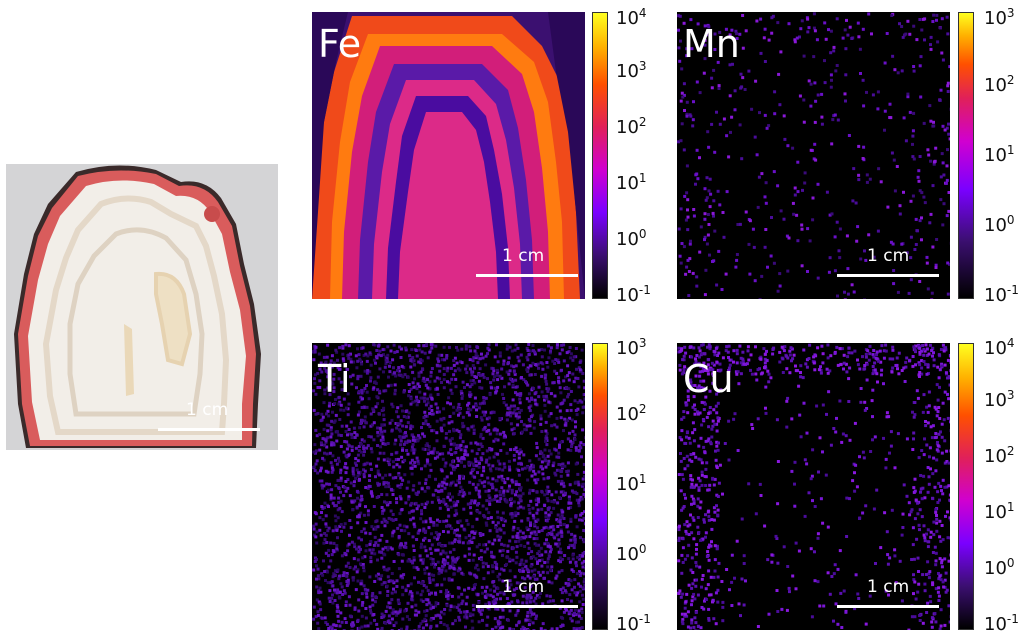  What do you see at coordinates (813, 486) in the screenshot?
I see `cu-map: Cu 1 cm` at bounding box center [813, 486].